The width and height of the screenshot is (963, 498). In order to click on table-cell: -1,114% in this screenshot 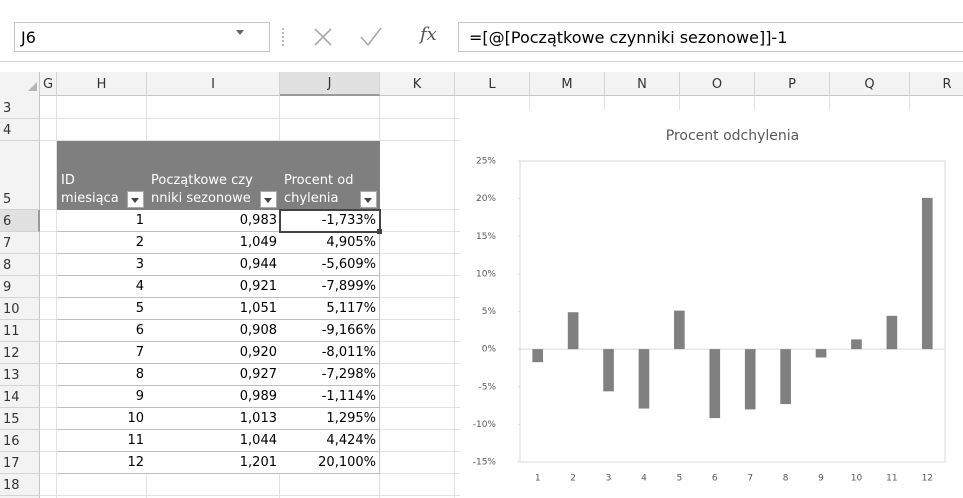, I will do `click(330, 397)`.